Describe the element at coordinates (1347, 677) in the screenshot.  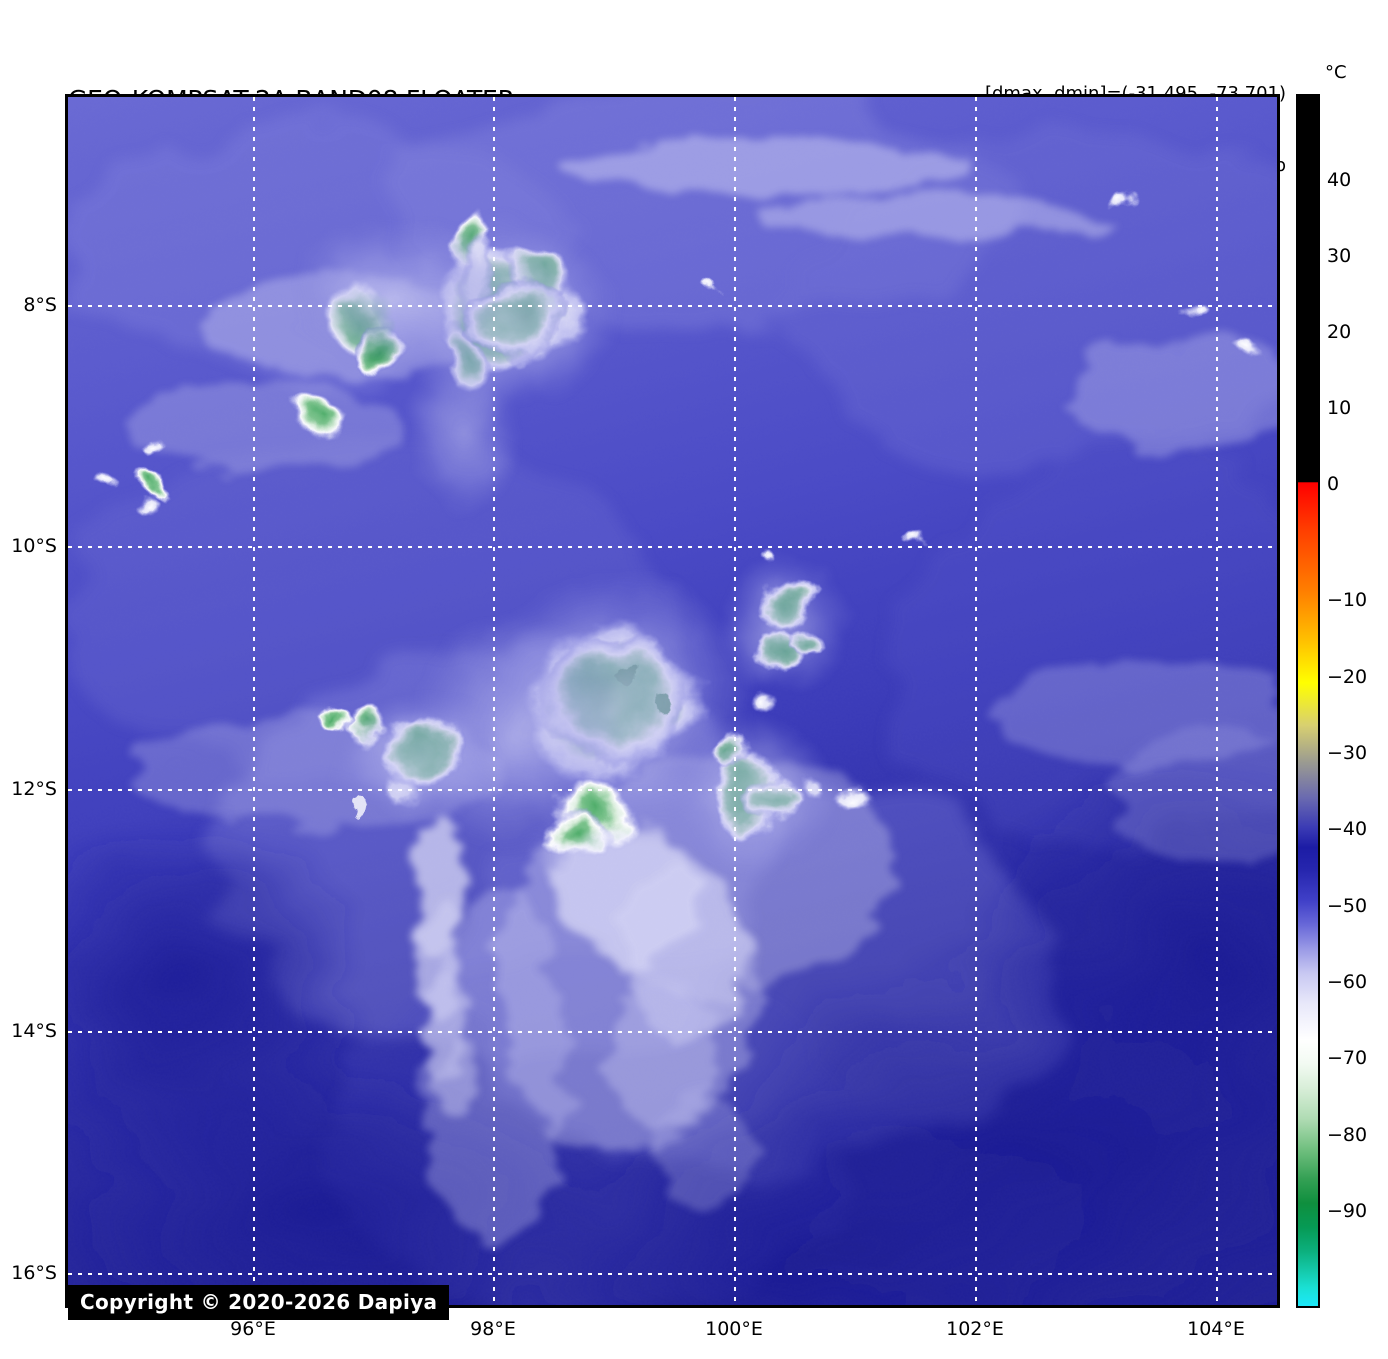
I see `cbtick-m20: −20` at that location.